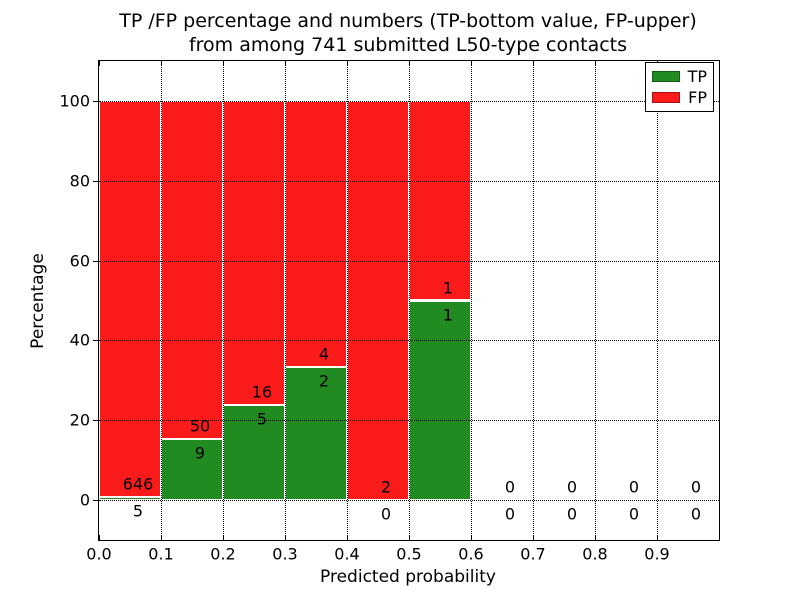  I want to click on x-tick-label: 0.6, so click(471, 554).